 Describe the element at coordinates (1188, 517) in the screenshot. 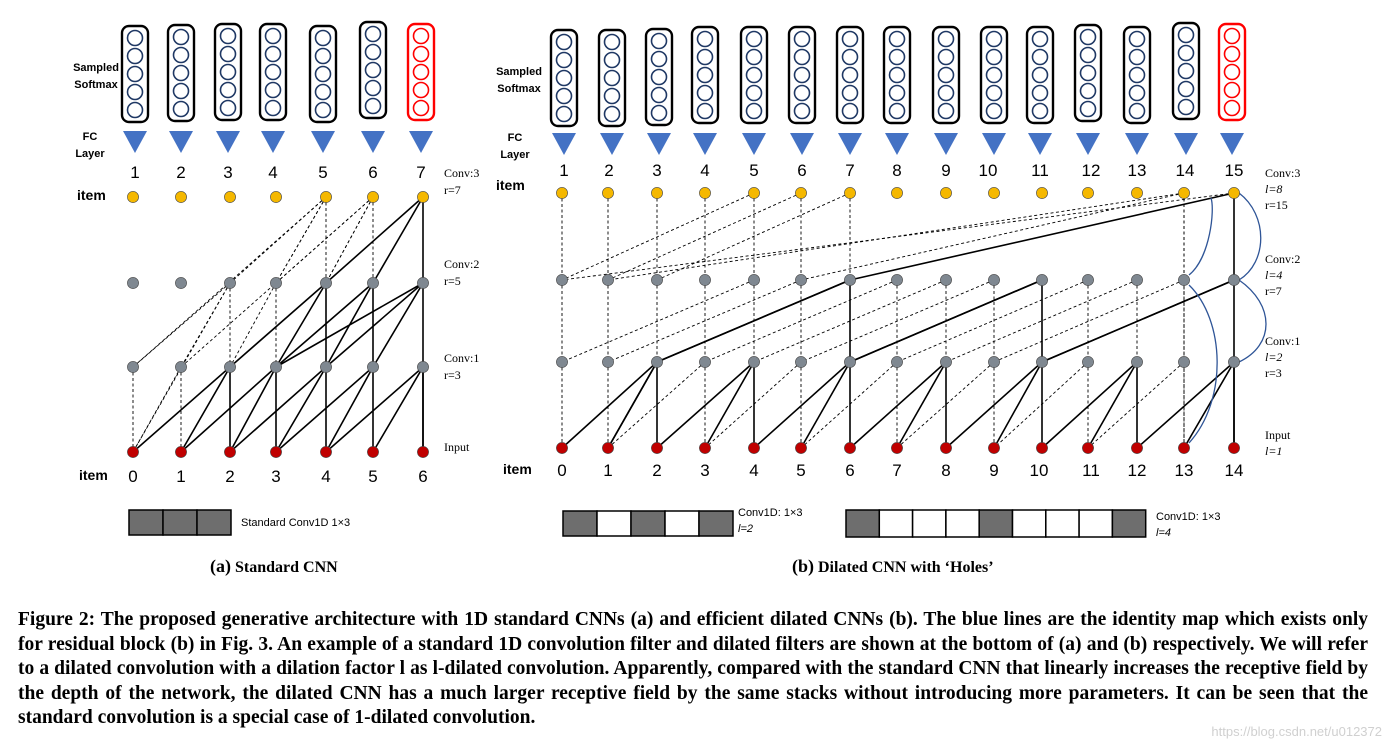

I see `dilated-filter-l4-label: Conv1D: 1×3` at that location.